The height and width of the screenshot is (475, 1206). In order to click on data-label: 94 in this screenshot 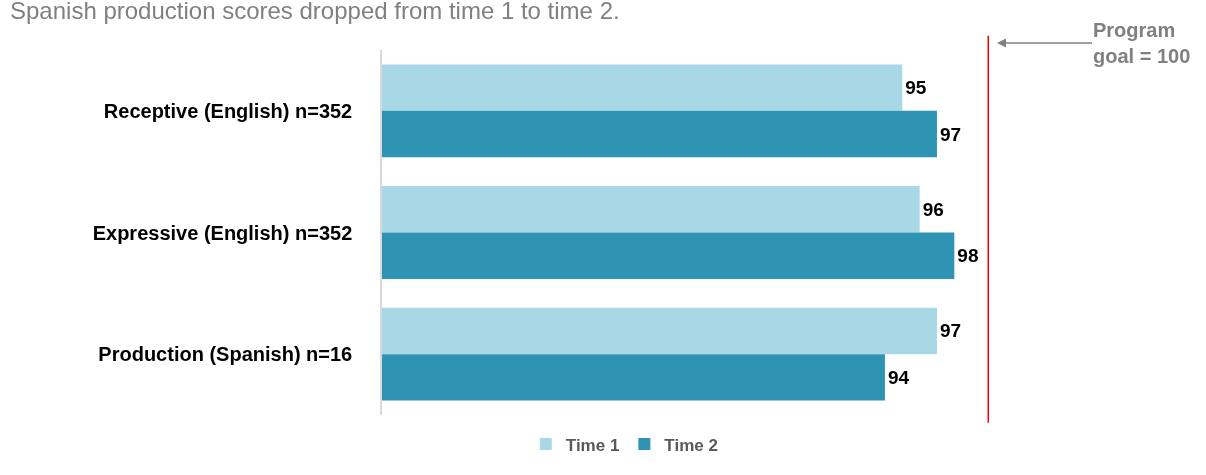, I will do `click(898, 377)`.